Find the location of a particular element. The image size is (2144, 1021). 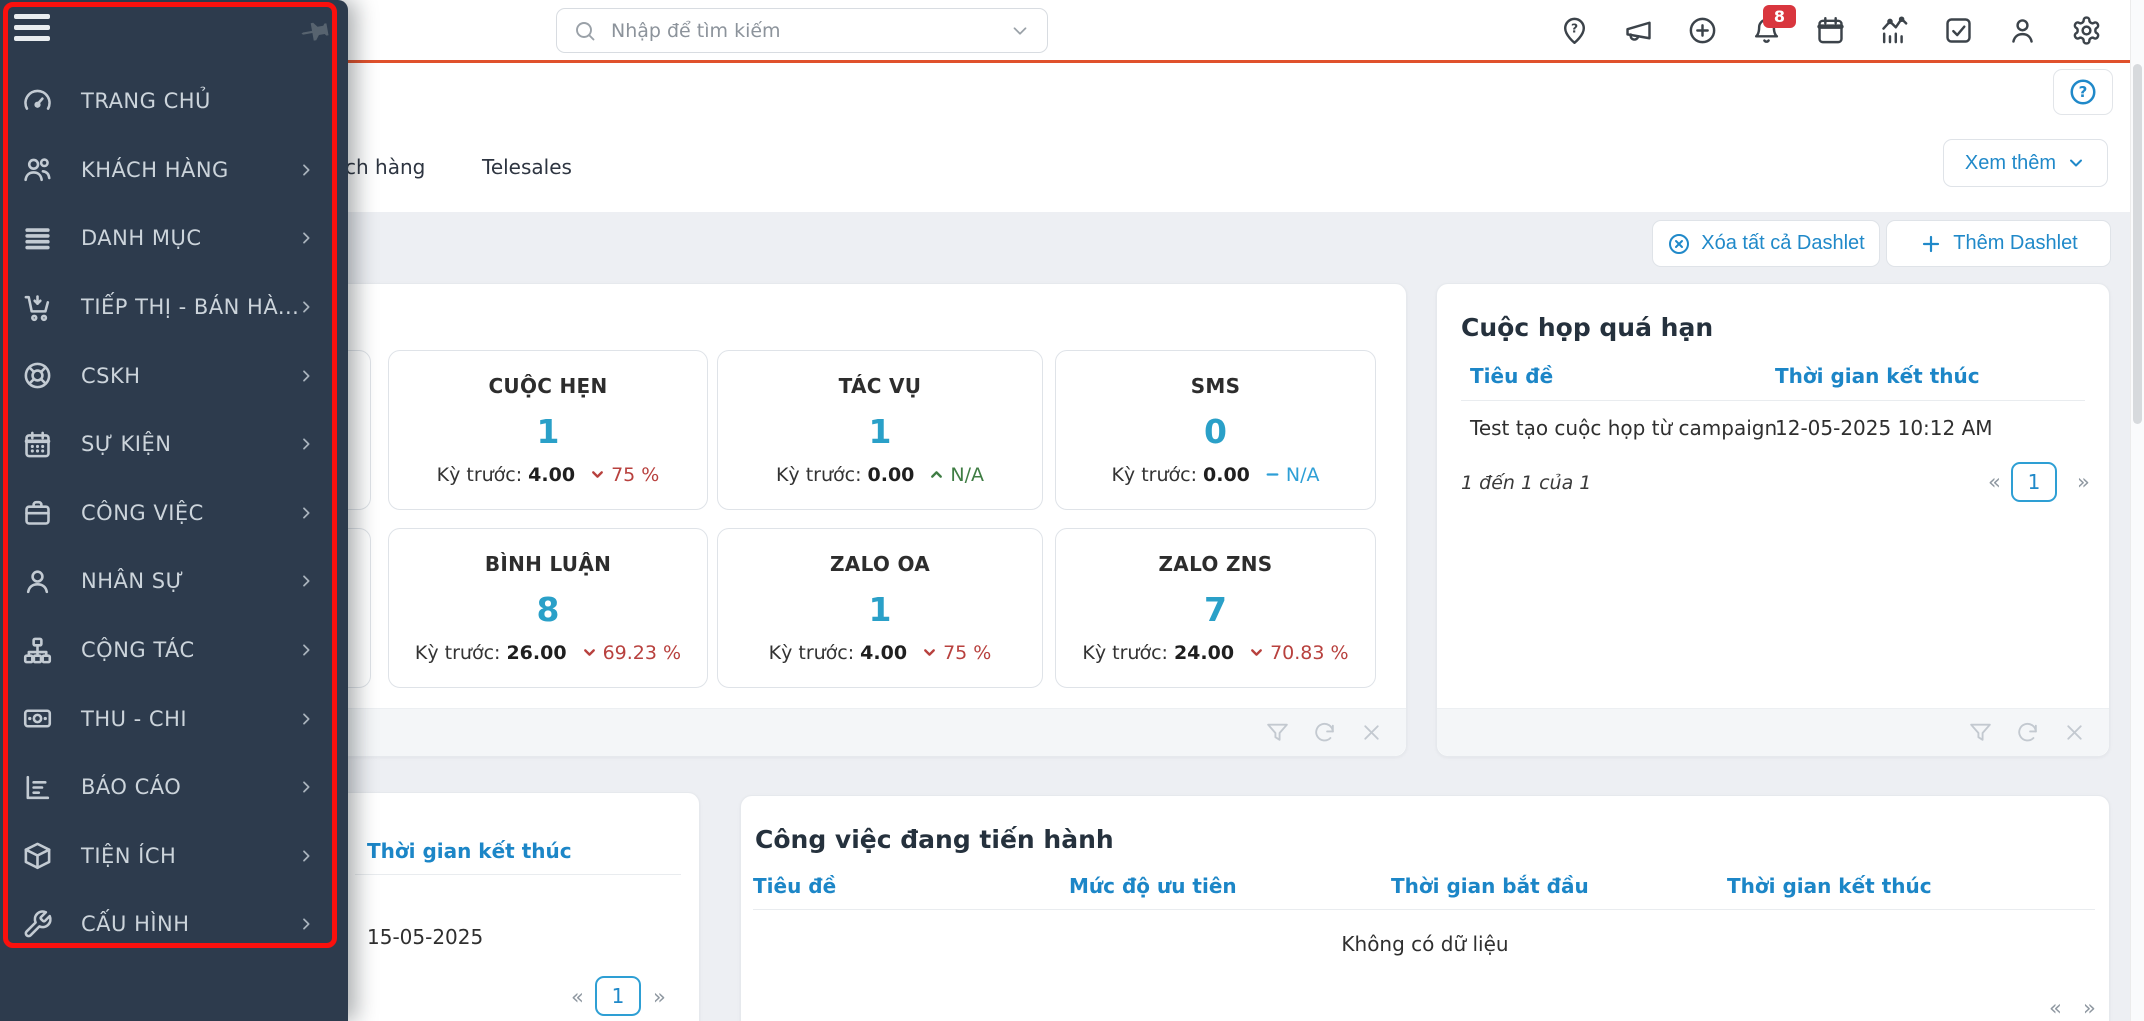

sidebar-item-khach-hang: KHÁCH HÀNG is located at coordinates (174, 170).